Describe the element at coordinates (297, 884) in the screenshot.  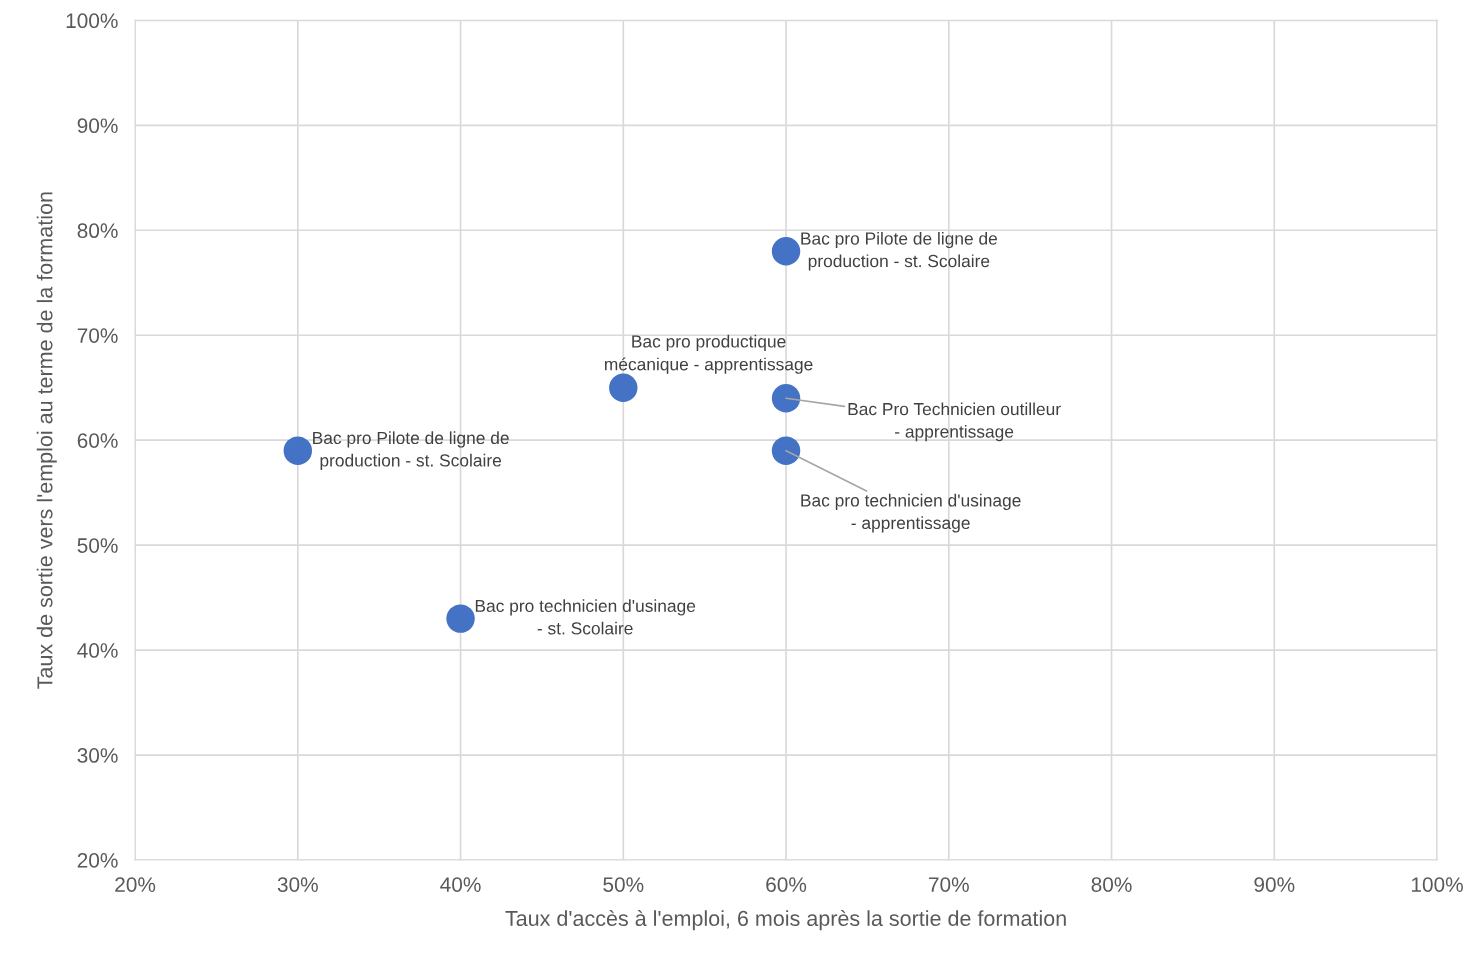
I see `x-tick-label: 30%` at that location.